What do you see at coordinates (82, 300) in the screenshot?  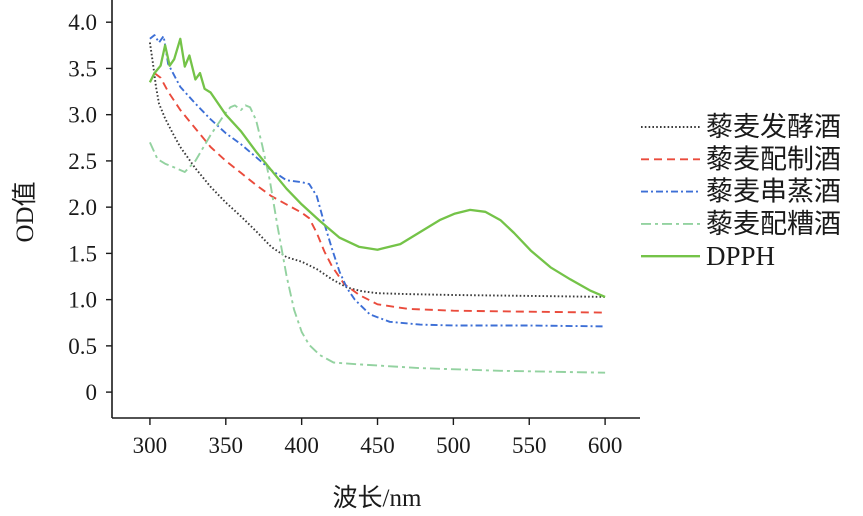 I see `y-tick-label: 1.0` at bounding box center [82, 300].